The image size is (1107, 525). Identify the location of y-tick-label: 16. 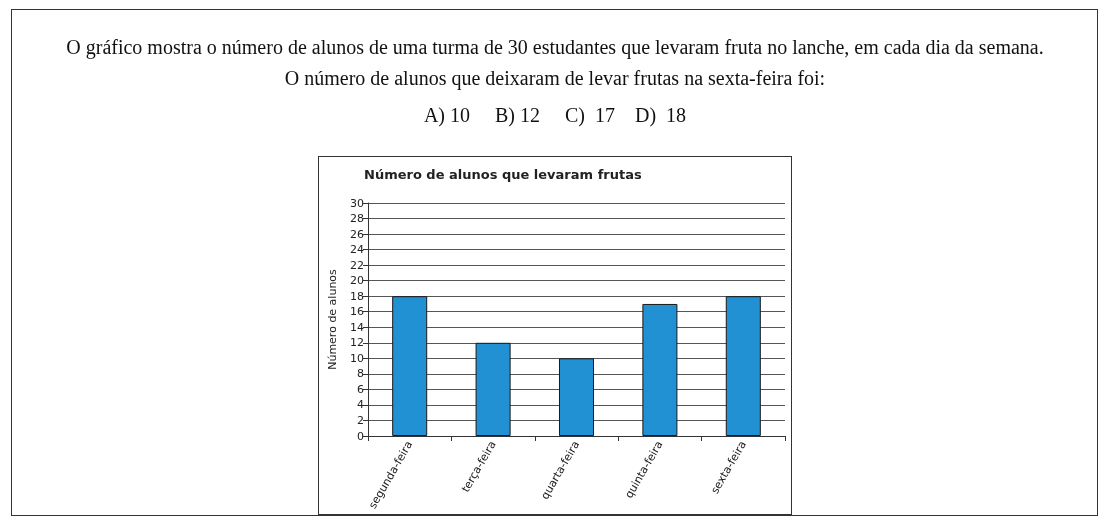
(357, 312).